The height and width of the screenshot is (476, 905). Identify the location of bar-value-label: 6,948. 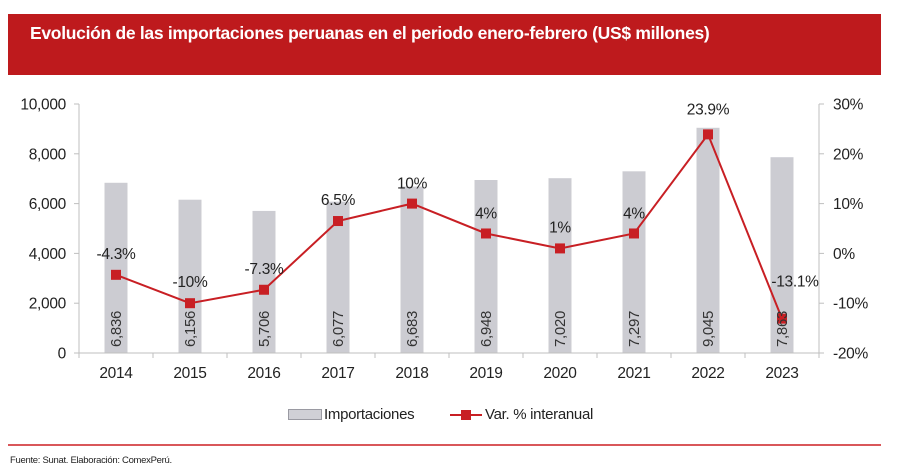
(486, 329).